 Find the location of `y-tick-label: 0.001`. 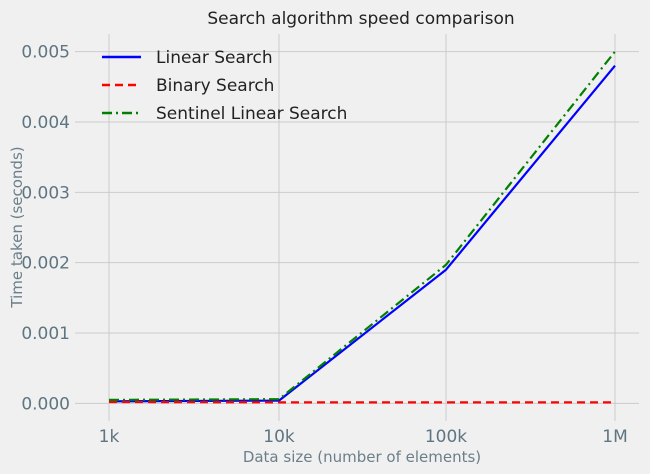

y-tick-label: 0.001 is located at coordinates (45, 334).